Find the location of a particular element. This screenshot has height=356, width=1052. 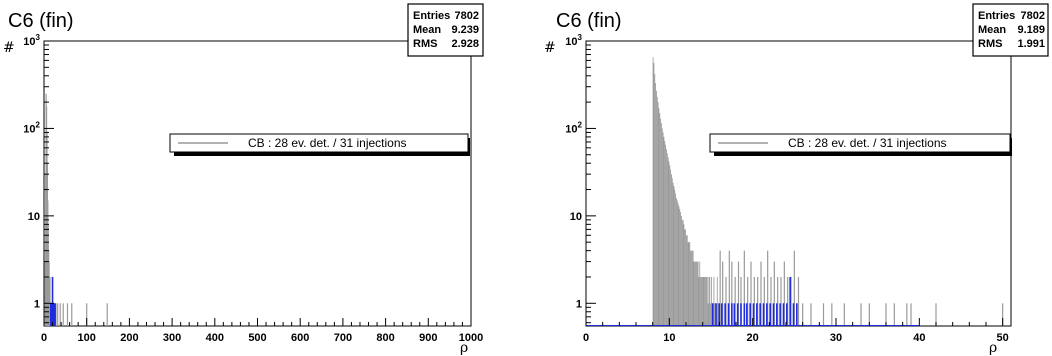

stat-rms-value: 2.928 is located at coordinates (465, 44).